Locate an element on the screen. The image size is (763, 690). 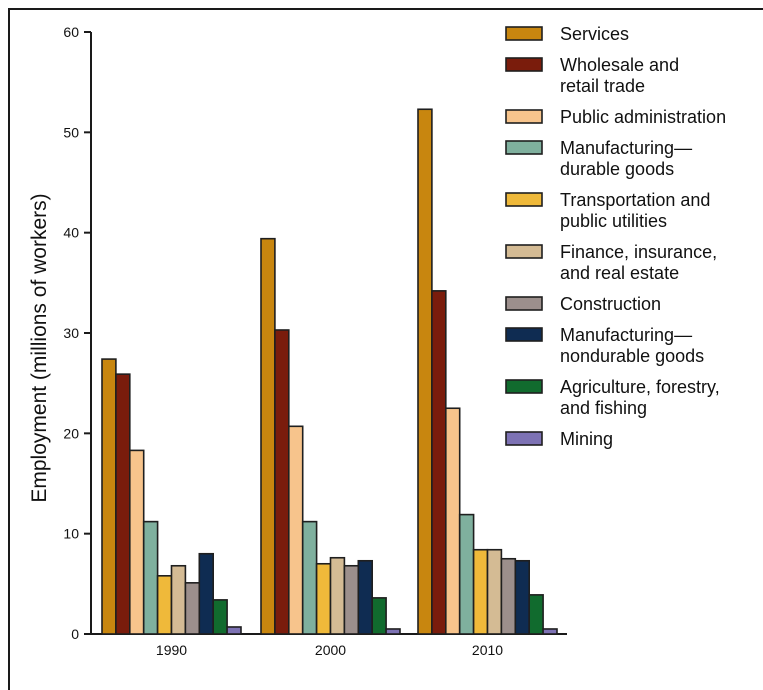
legend-label-8: and fishing is located at coordinates (603, 408).